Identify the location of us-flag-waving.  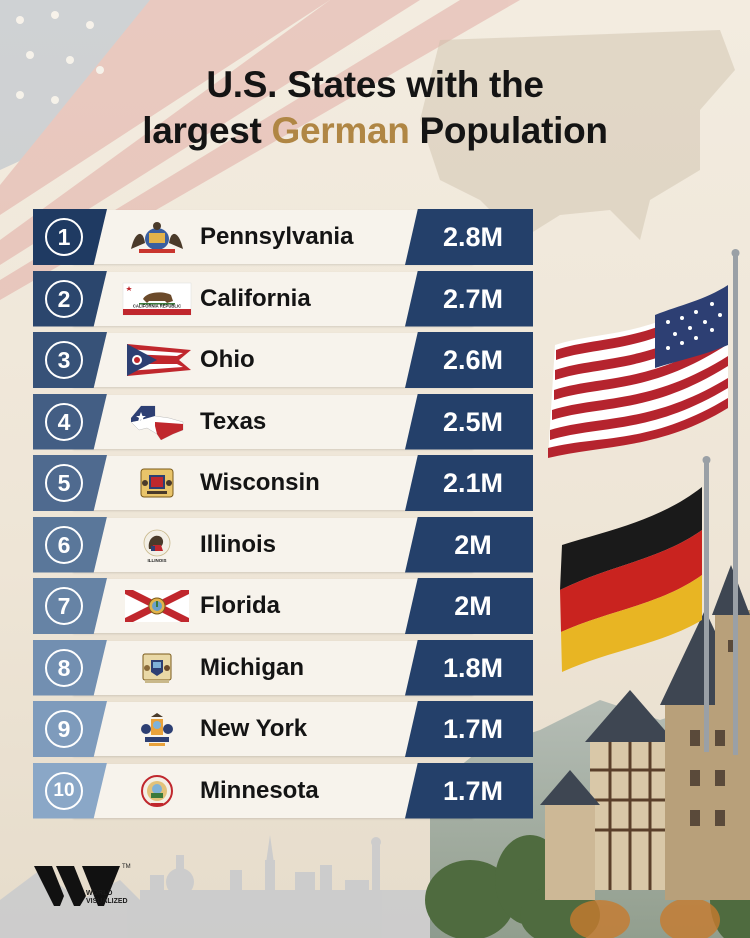
(638, 371).